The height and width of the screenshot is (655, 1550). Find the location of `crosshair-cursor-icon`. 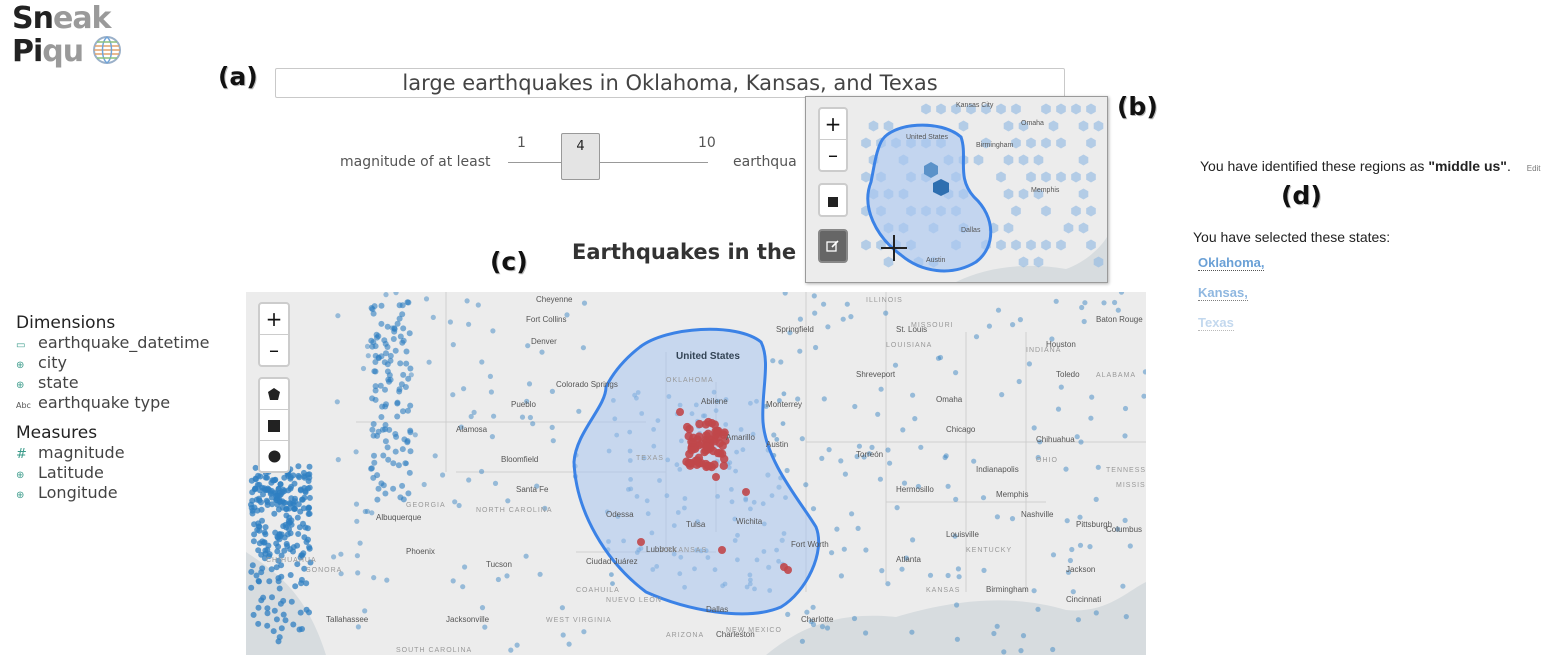

crosshair-cursor-icon is located at coordinates (894, 248).